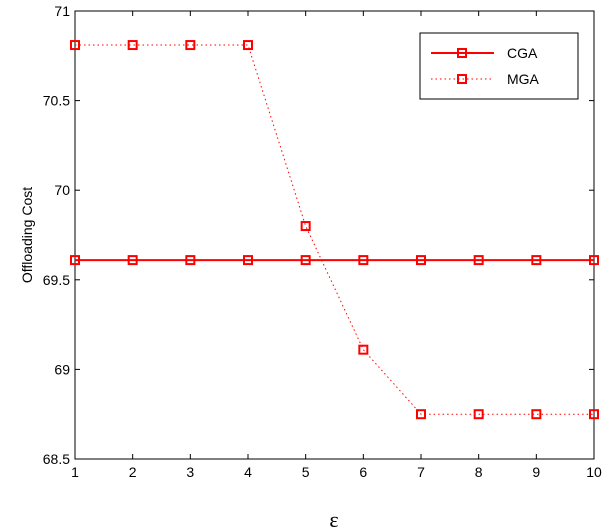  What do you see at coordinates (62, 369) in the screenshot?
I see `y-tick-label: 69` at bounding box center [62, 369].